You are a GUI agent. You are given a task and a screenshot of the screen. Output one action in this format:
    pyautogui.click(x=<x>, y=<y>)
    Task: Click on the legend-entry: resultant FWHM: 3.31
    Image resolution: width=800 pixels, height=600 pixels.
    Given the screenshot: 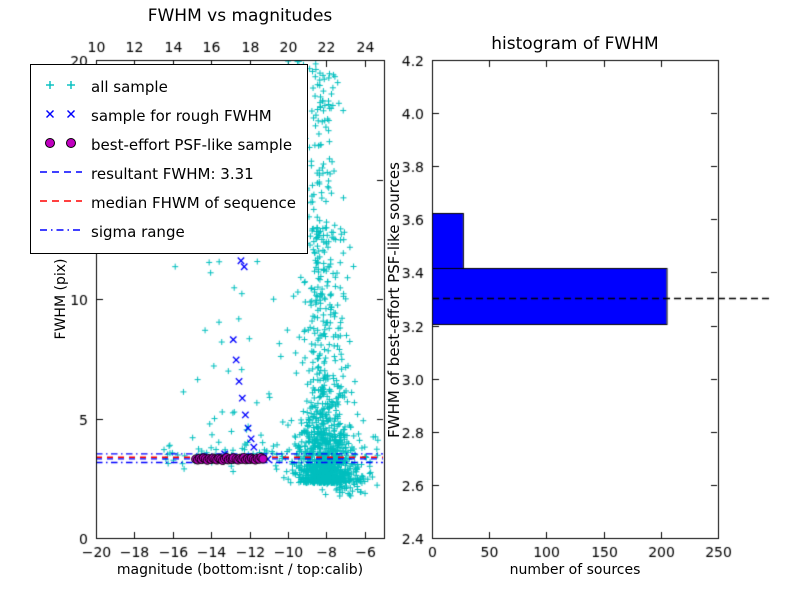 What is the action you would take?
    pyautogui.click(x=170, y=173)
    